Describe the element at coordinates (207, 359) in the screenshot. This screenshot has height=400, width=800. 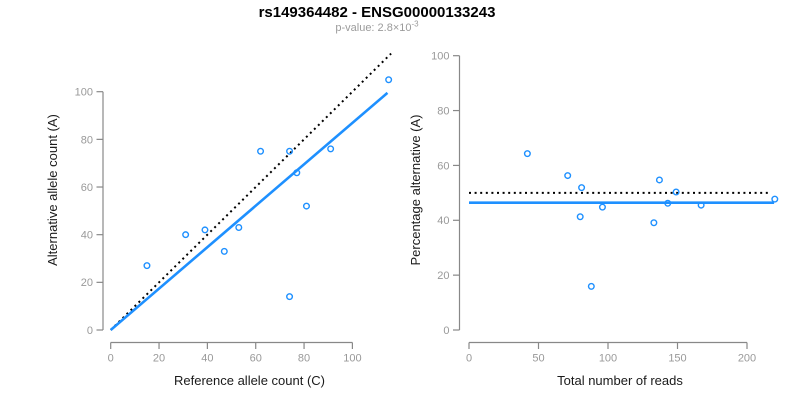
I see `x-tick-label: 40` at that location.